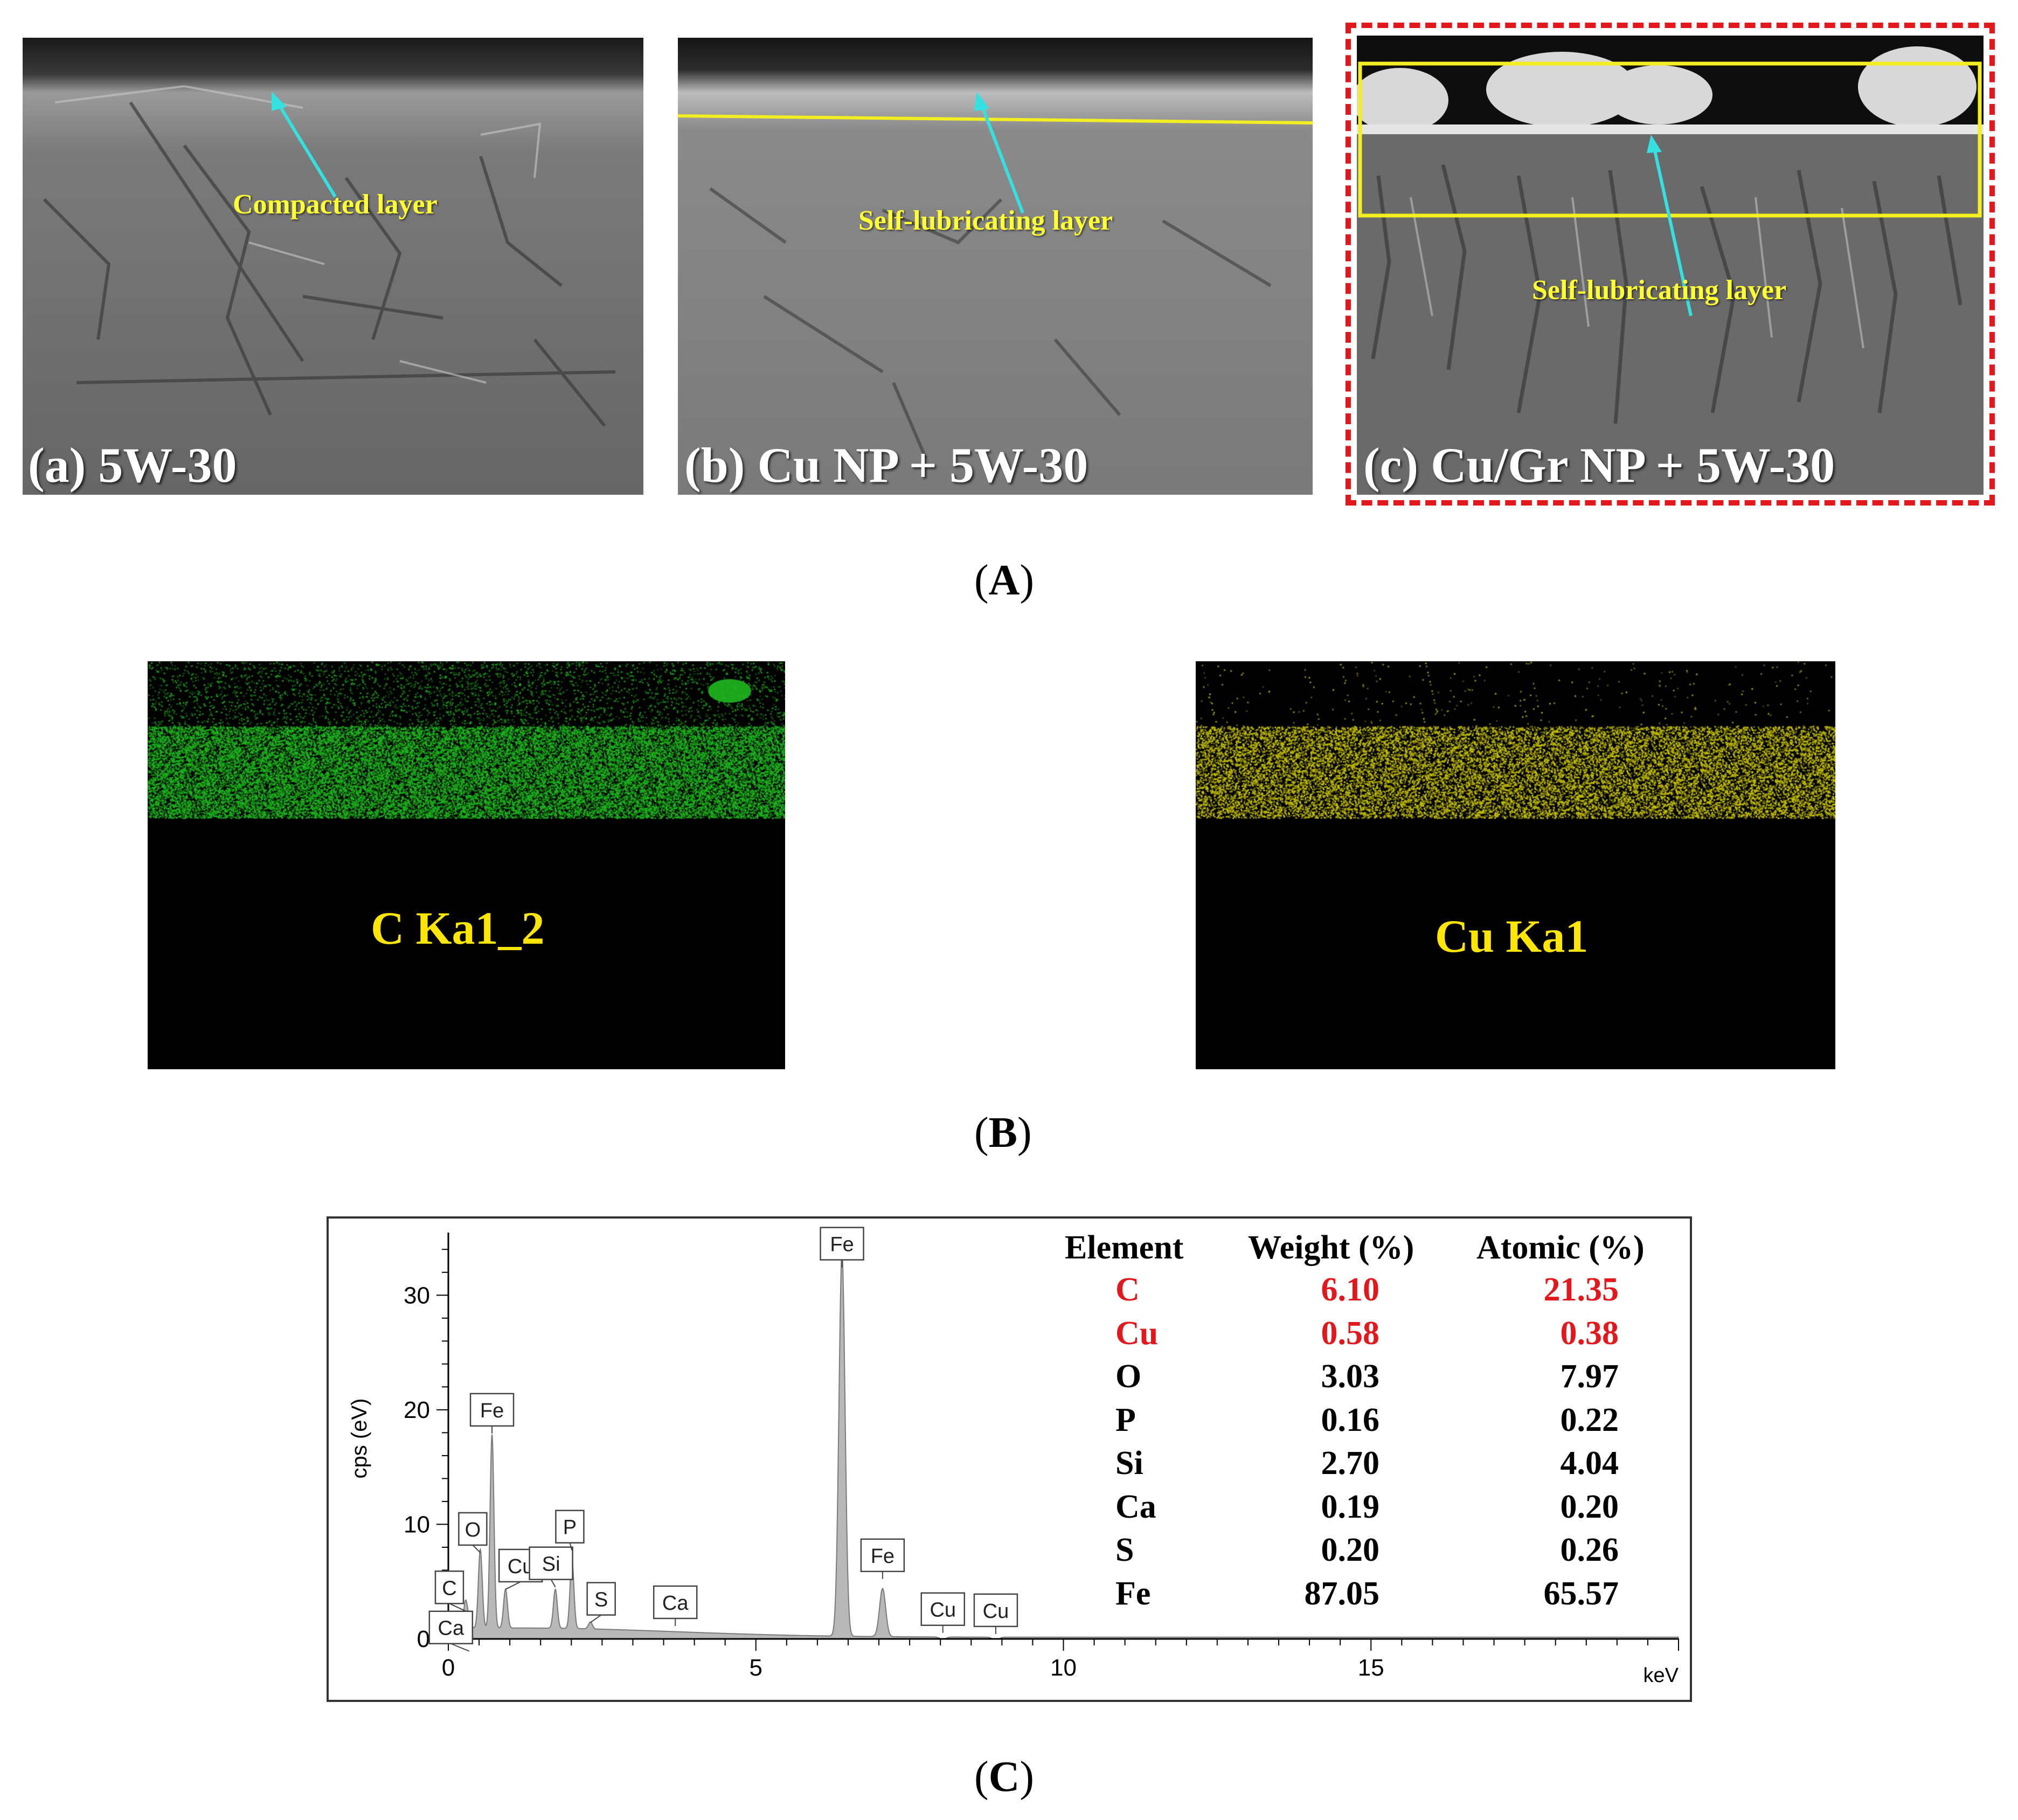 The width and height of the screenshot is (2018, 1820). I want to click on sem-image-b: Self-lubricating layer (b) Cu NP + 5W-30, so click(996, 266).